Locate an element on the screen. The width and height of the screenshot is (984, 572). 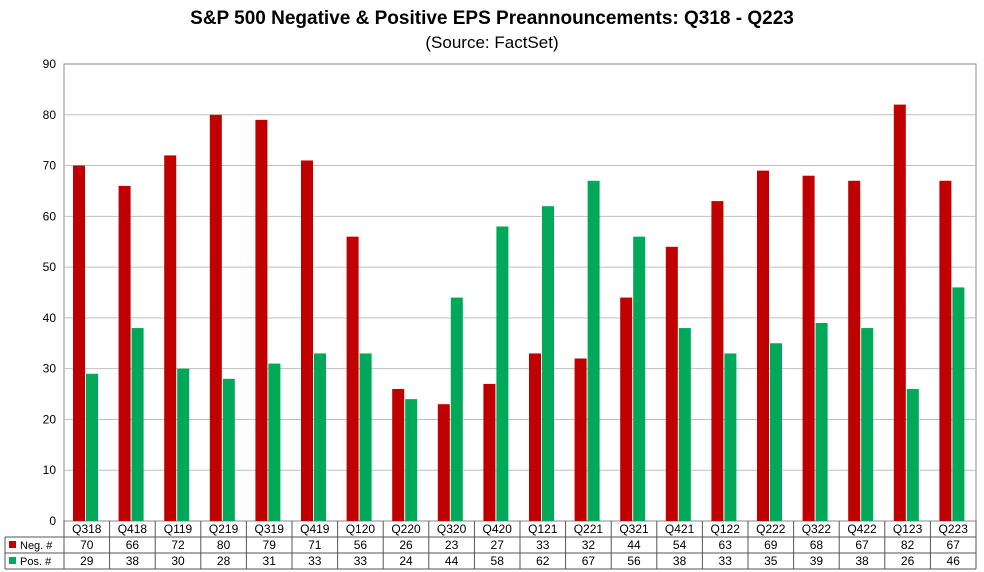
legend-swatch is located at coordinates (12, 560).